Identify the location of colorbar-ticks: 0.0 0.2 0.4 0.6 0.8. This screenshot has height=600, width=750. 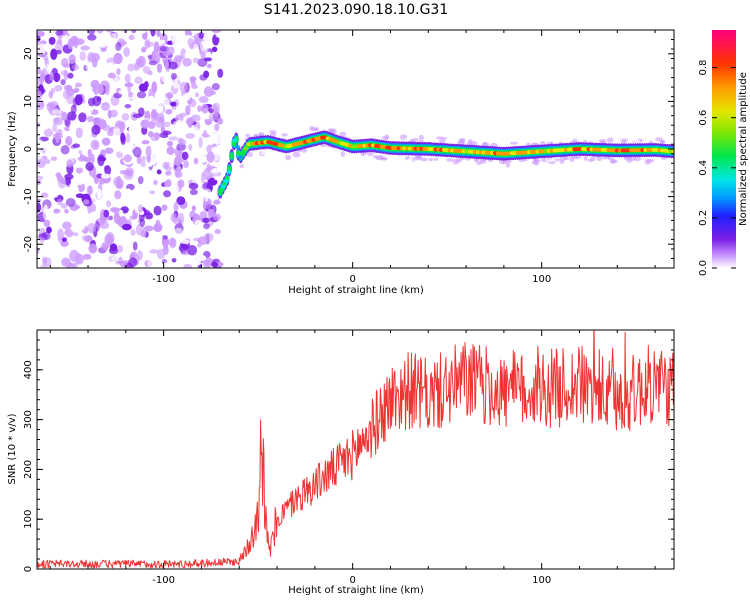
(717, 168).